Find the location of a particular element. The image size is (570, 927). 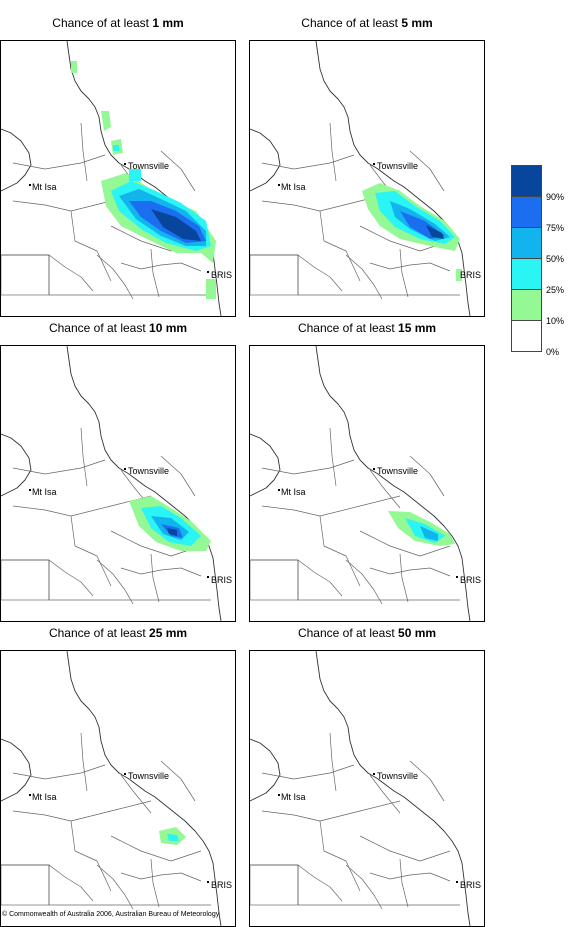

panel-title: Chance of at least 1 mm is located at coordinates (118, 23).